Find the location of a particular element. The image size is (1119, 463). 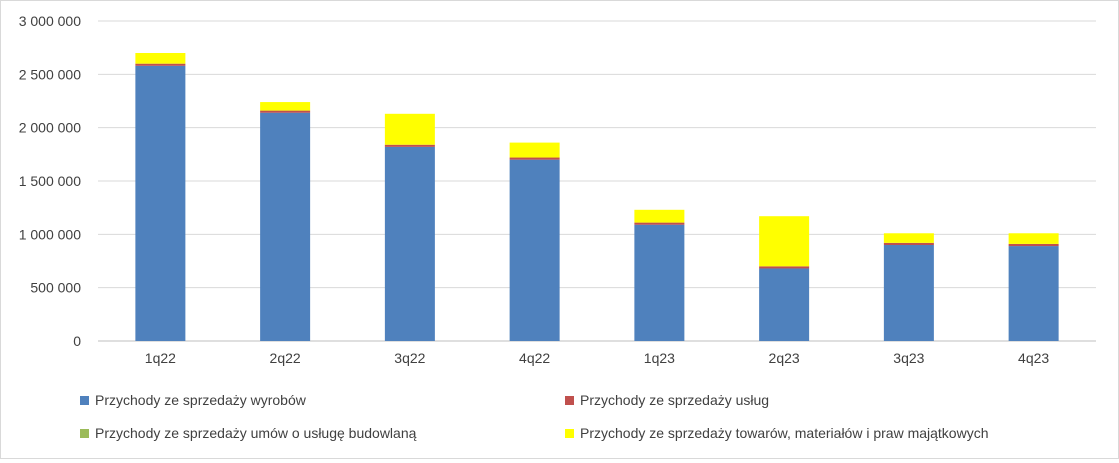

y-tick-label: 3 000 000 is located at coordinates (50, 21).